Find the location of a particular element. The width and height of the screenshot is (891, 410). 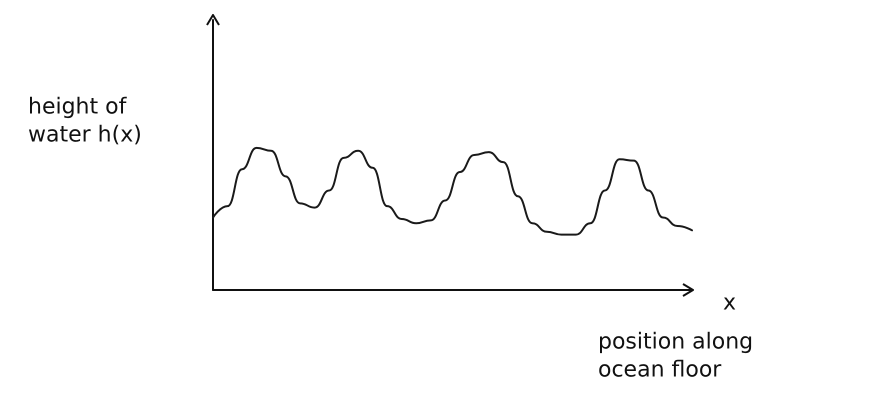

y-axis-title: height of water h(x) is located at coordinates (85, 121).